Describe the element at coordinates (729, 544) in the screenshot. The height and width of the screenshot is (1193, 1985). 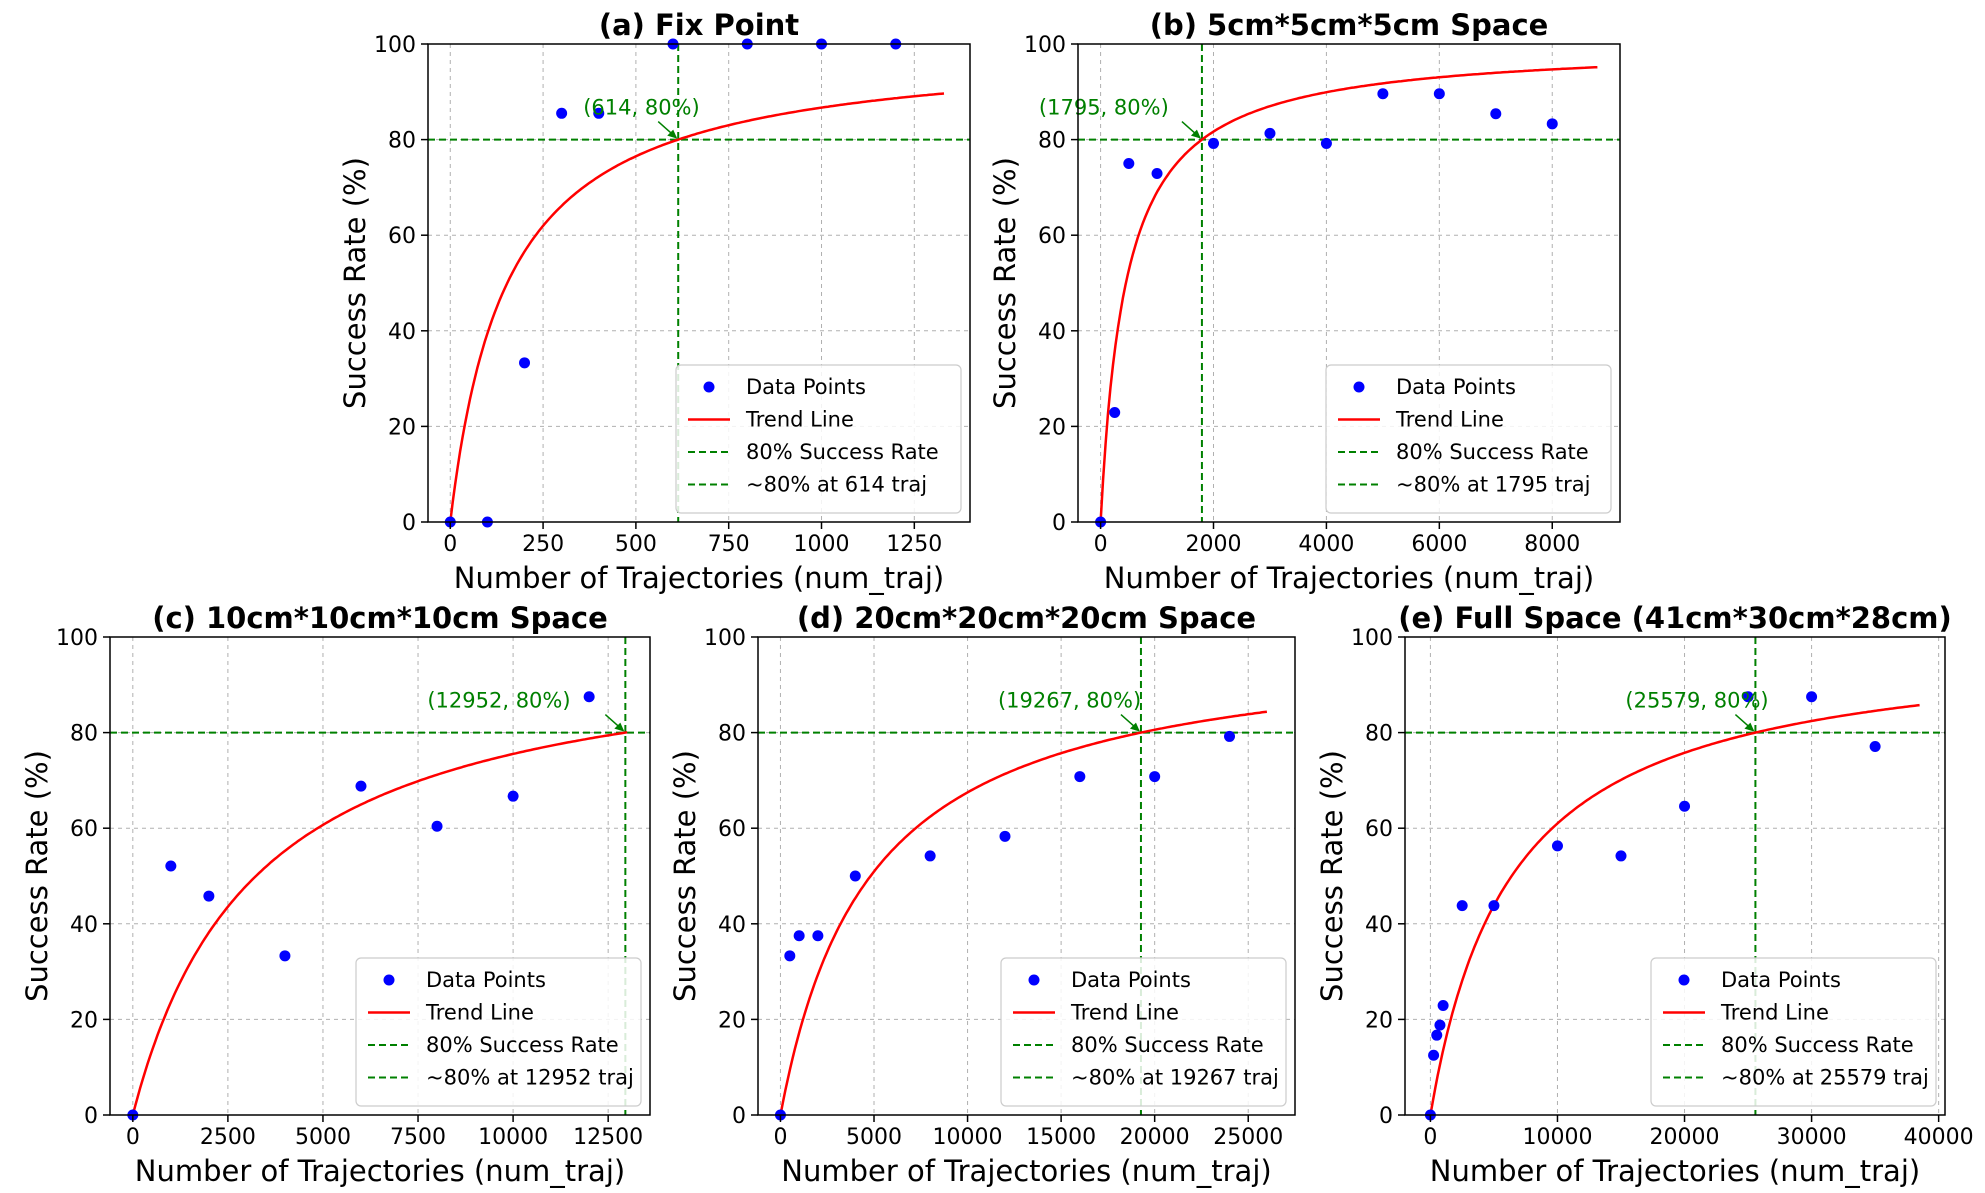
I see `x-tick-label: 750` at that location.